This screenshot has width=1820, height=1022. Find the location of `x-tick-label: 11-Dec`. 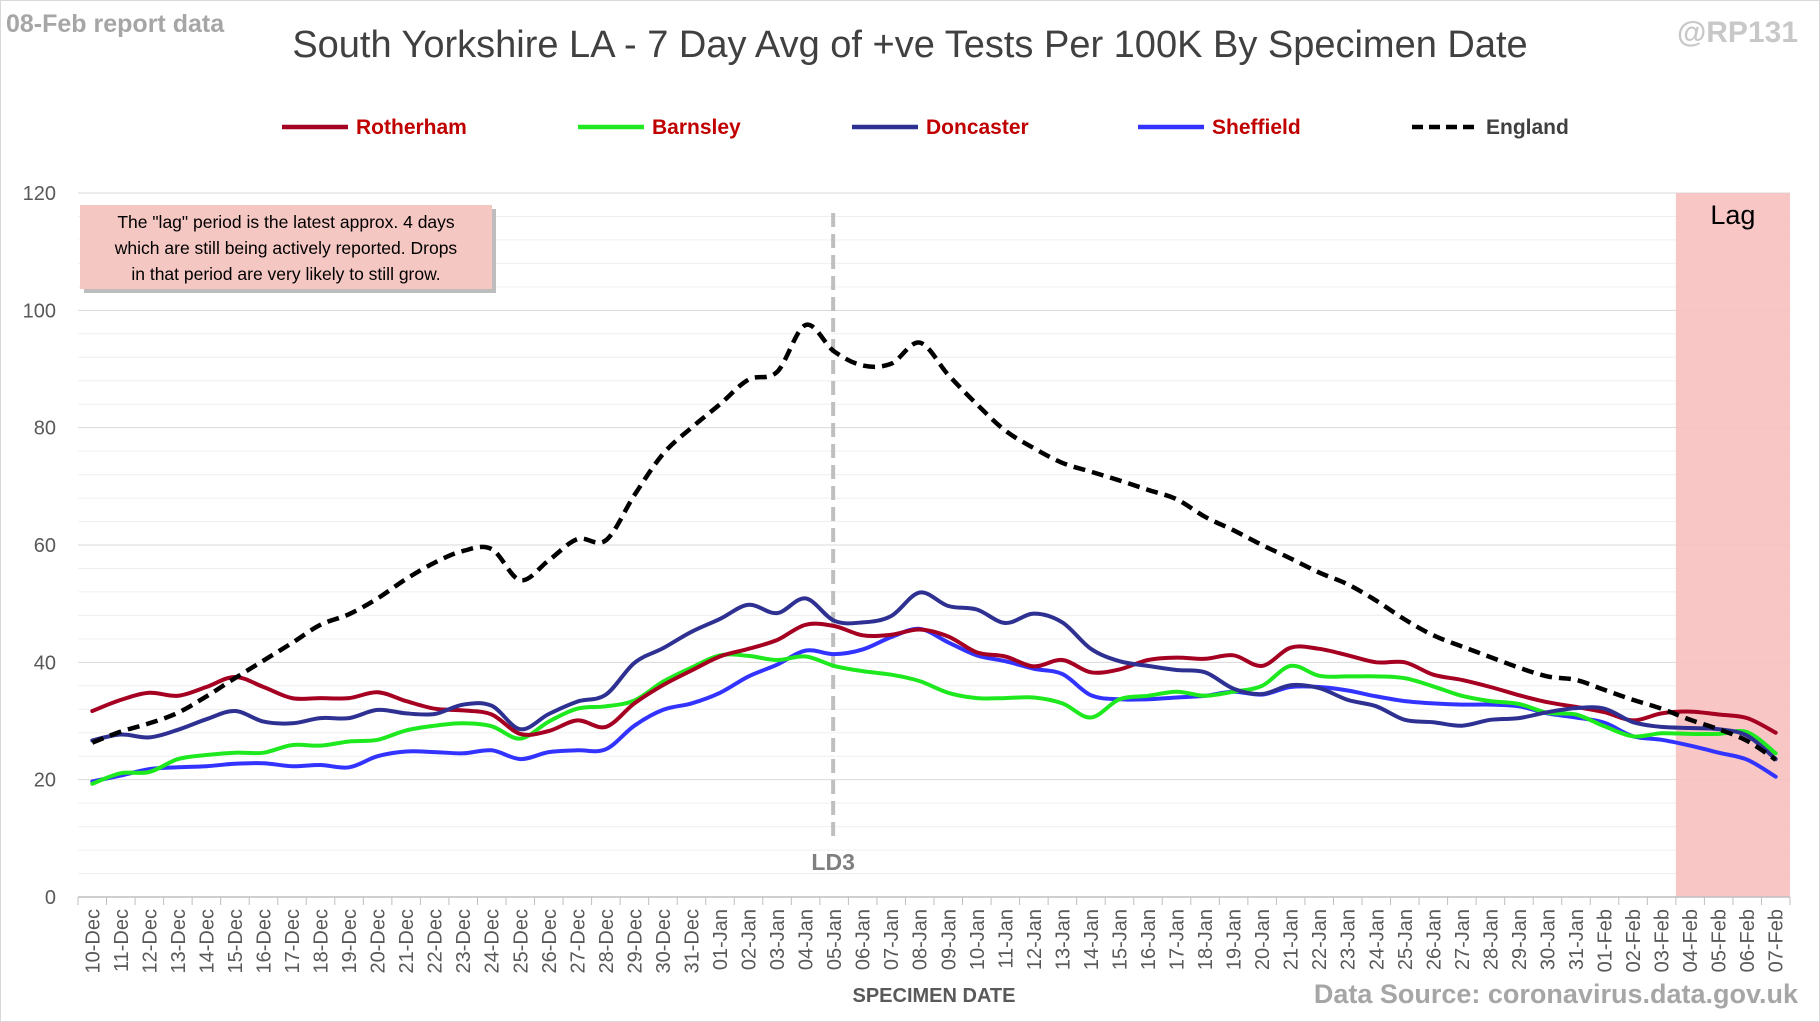

x-tick-label: 11-Dec is located at coordinates (122, 940).